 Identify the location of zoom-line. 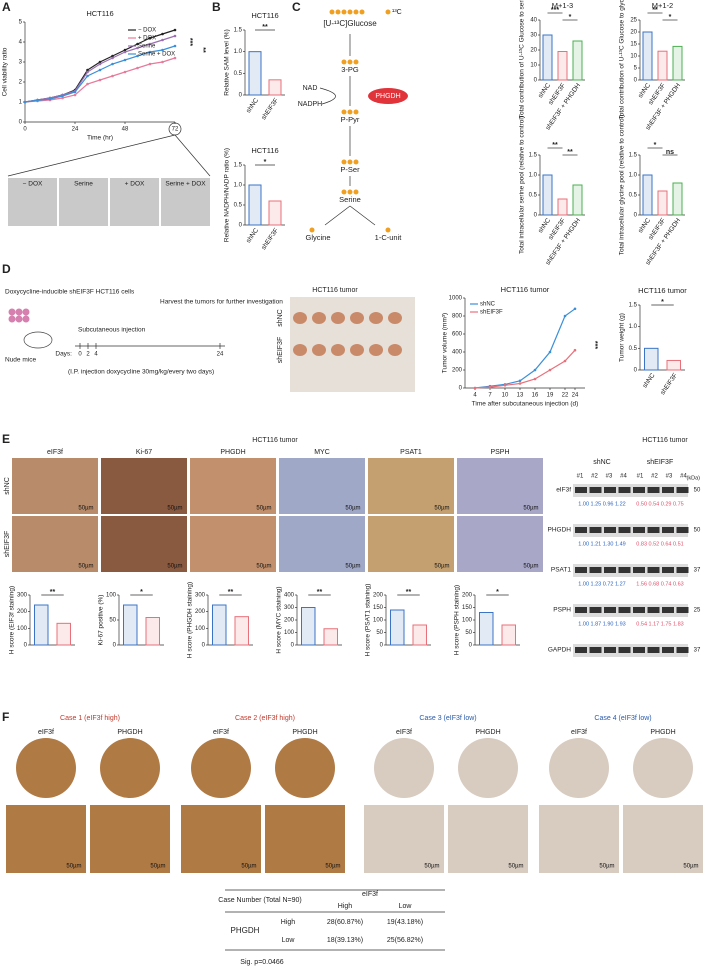
(192, 155).